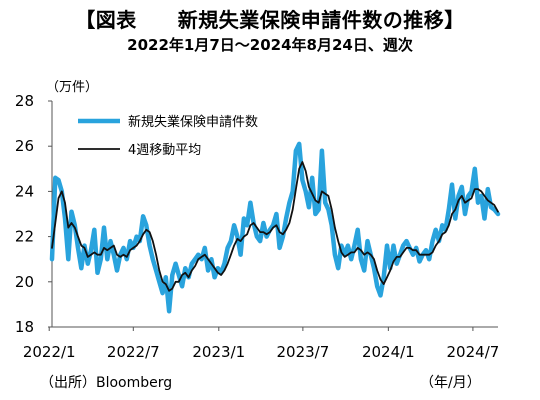  What do you see at coordinates (133, 352) in the screenshot?
I see `x-tick-label: 2022/7` at bounding box center [133, 352].